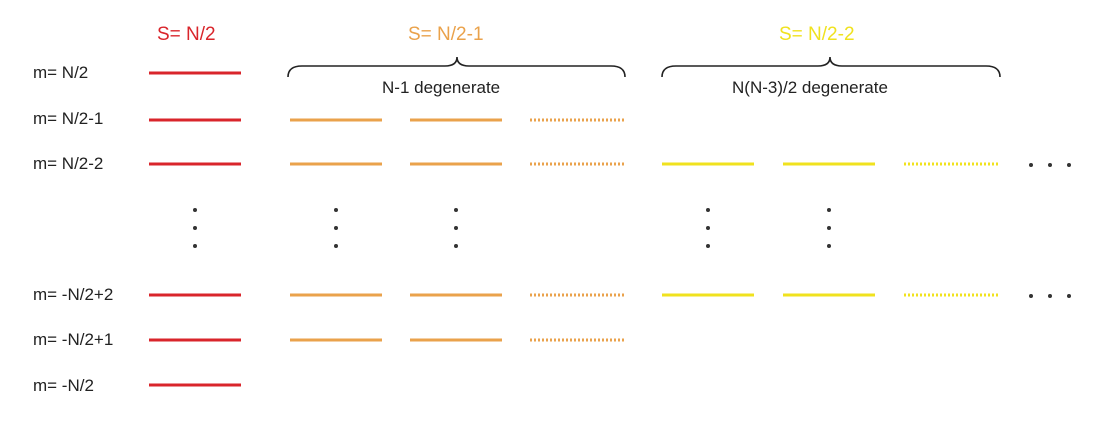  Describe the element at coordinates (446, 34) in the screenshot. I see `header-s-n2-minus-1: S= N/2-1` at that location.